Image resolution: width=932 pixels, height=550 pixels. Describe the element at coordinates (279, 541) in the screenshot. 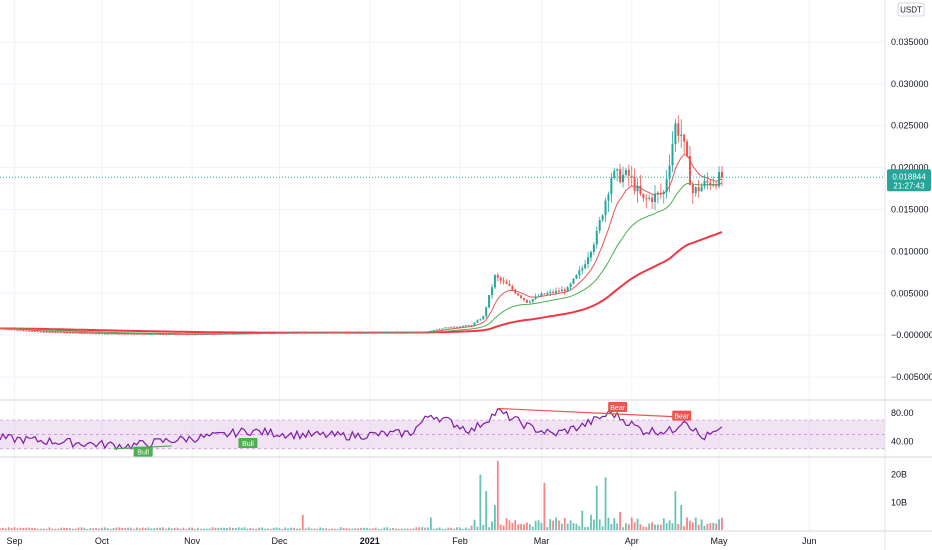

I see `x-tick-label: Dec` at that location.